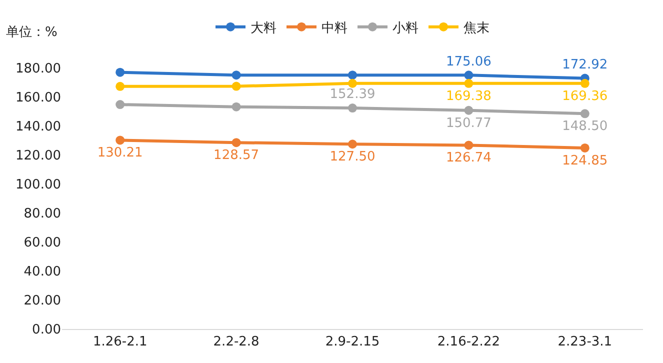  I want to click on data-label: 127.50, so click(353, 157).